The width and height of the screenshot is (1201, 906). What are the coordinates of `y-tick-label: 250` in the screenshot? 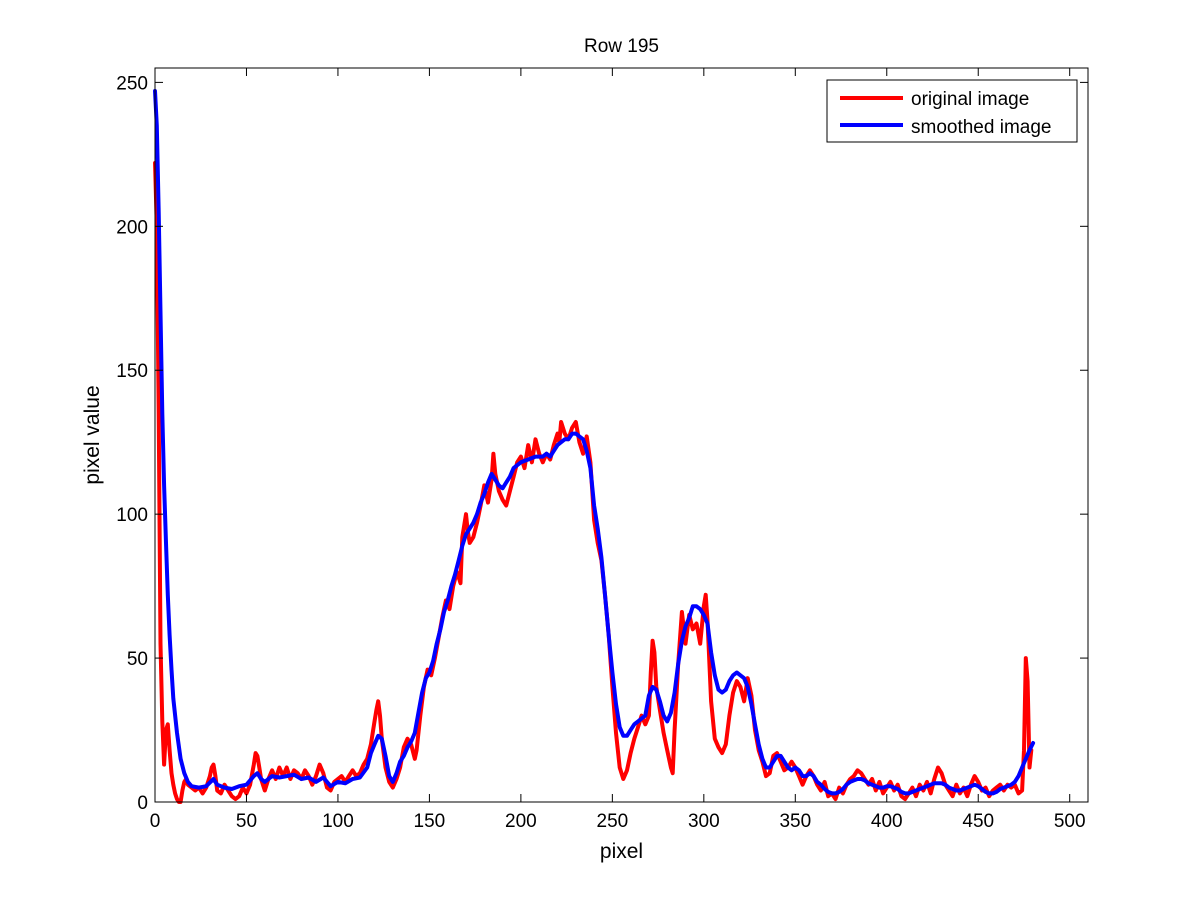 It's located at (132, 83).